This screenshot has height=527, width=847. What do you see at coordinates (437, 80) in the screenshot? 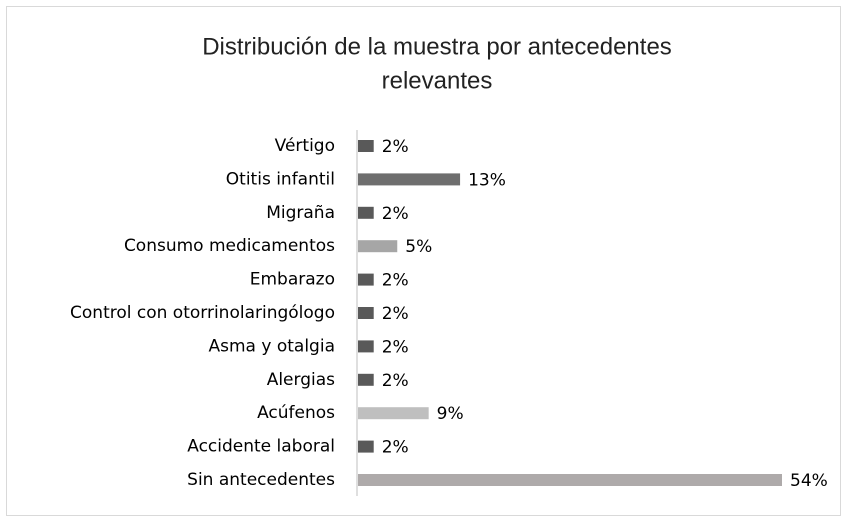
I see `chart-title: relevantes` at bounding box center [437, 80].